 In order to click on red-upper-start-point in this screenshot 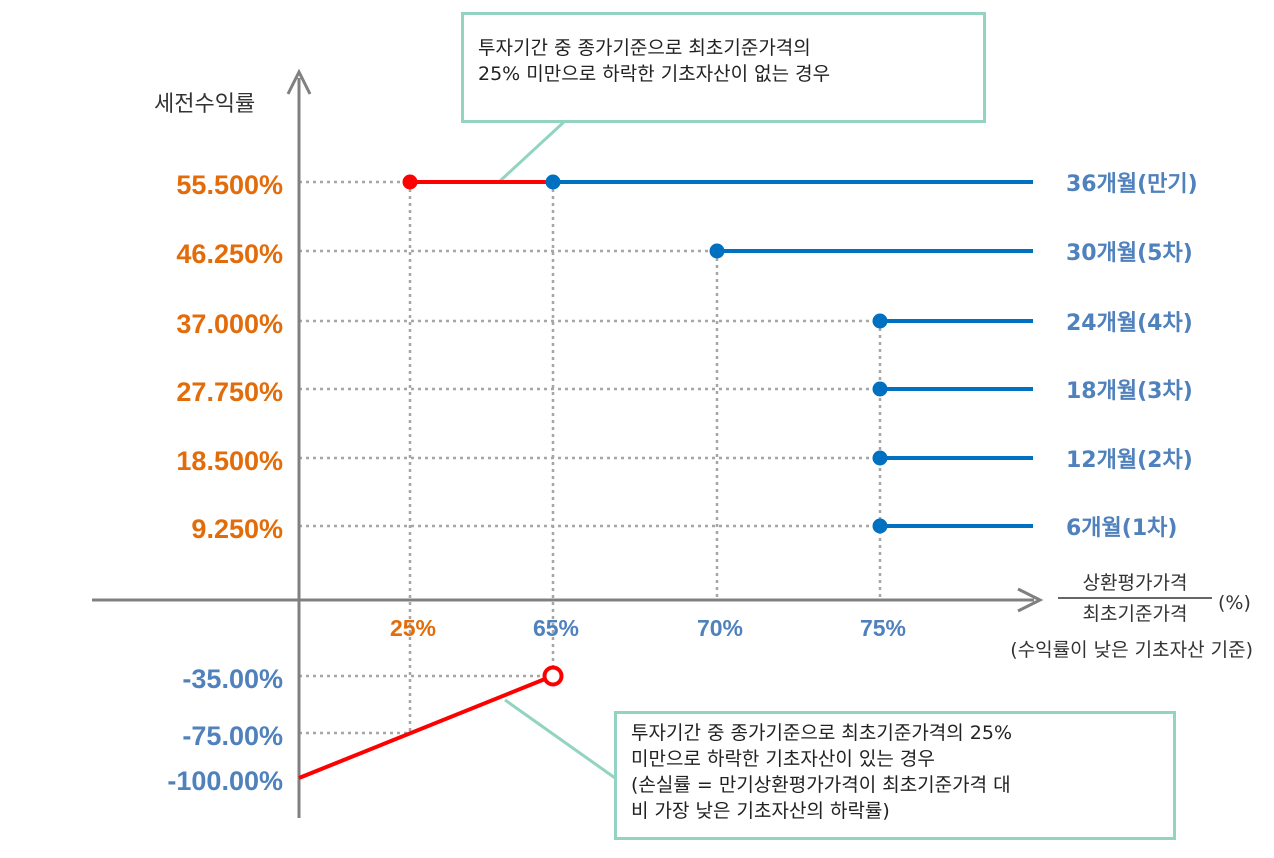, I will do `click(410, 182)`.